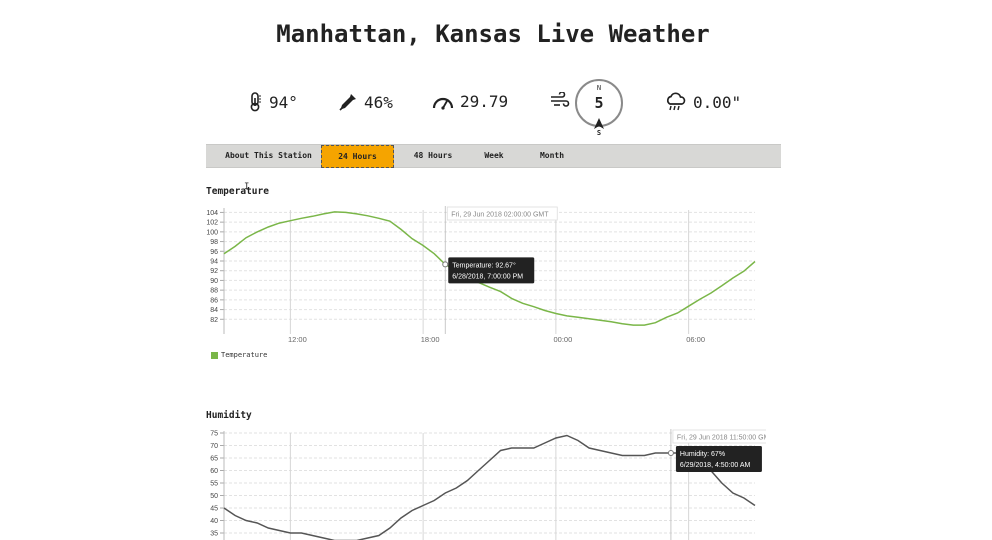 Image resolution: width=992 pixels, height=540 pixels. Describe the element at coordinates (214, 355) in the screenshot. I see `legend-swatch` at that location.